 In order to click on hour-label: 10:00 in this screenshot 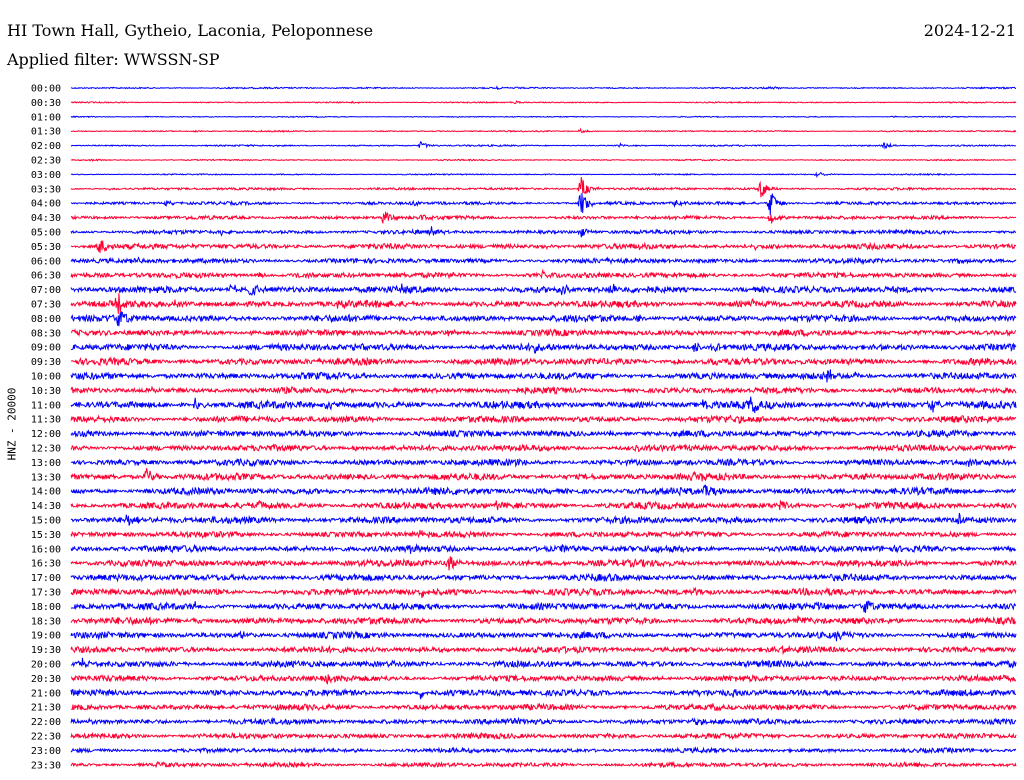, I will do `click(46, 377)`.